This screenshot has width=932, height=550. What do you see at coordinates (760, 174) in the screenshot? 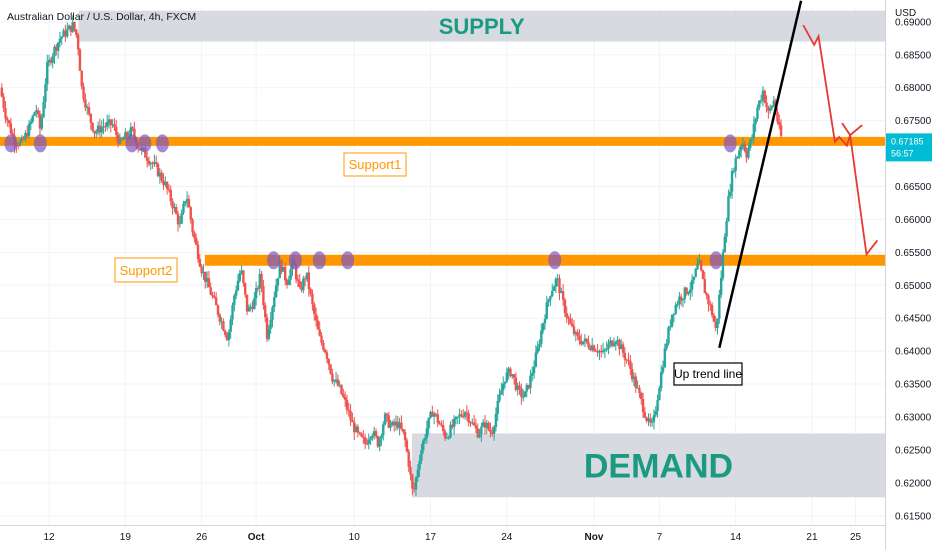
I see `up-trend-line` at bounding box center [760, 174].